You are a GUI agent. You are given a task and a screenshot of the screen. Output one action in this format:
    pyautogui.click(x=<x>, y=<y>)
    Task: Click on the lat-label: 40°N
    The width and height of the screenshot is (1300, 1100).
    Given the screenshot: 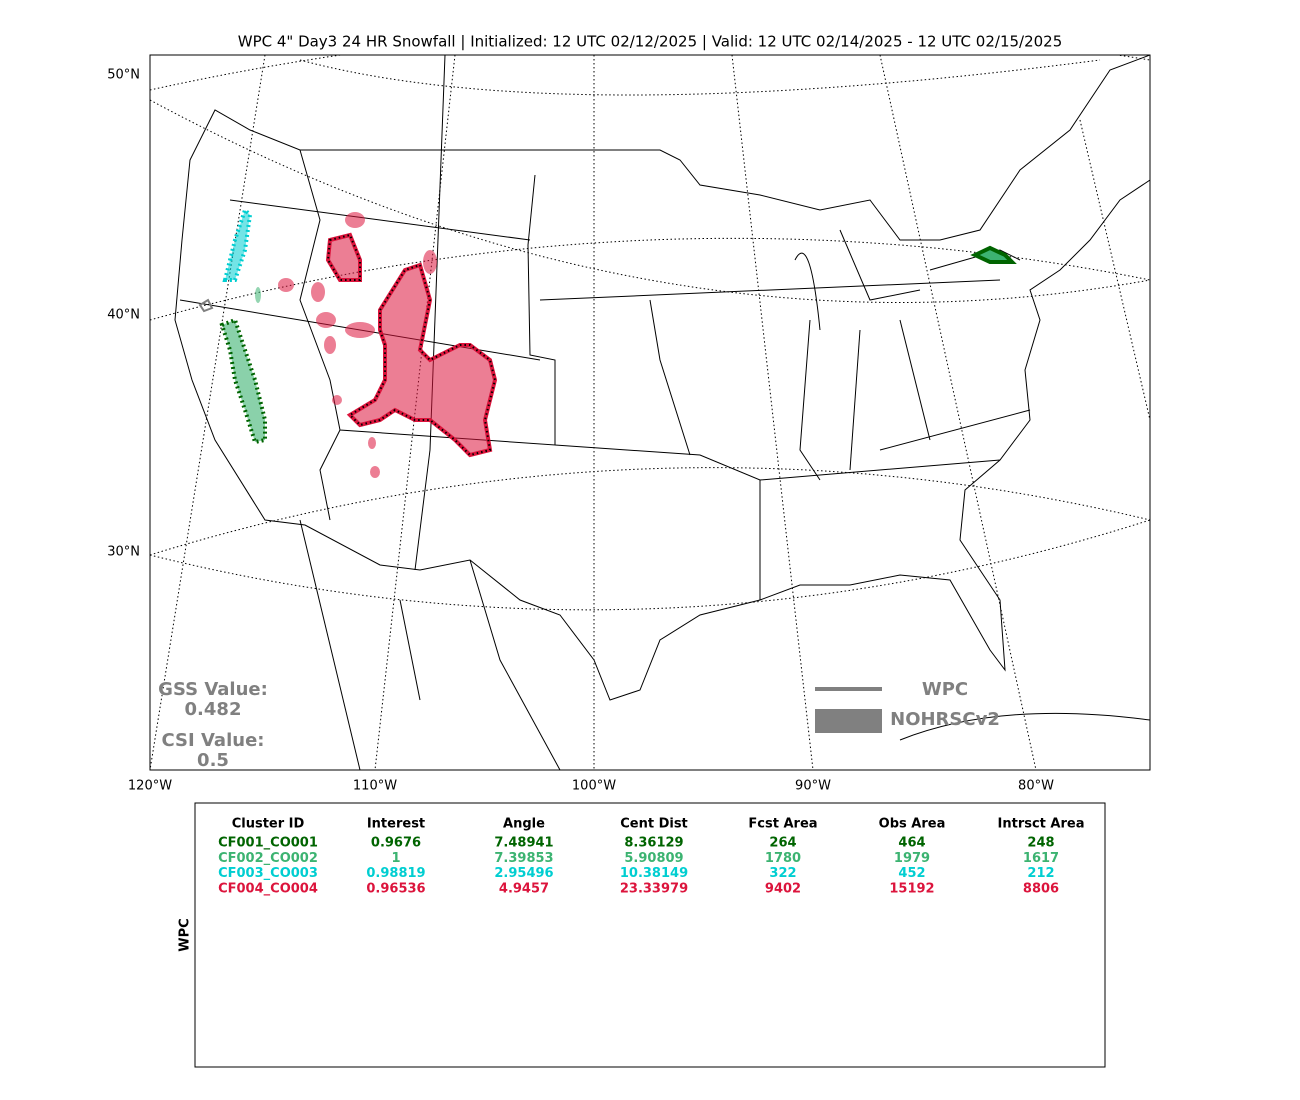 What is the action you would take?
    pyautogui.click(x=123, y=315)
    